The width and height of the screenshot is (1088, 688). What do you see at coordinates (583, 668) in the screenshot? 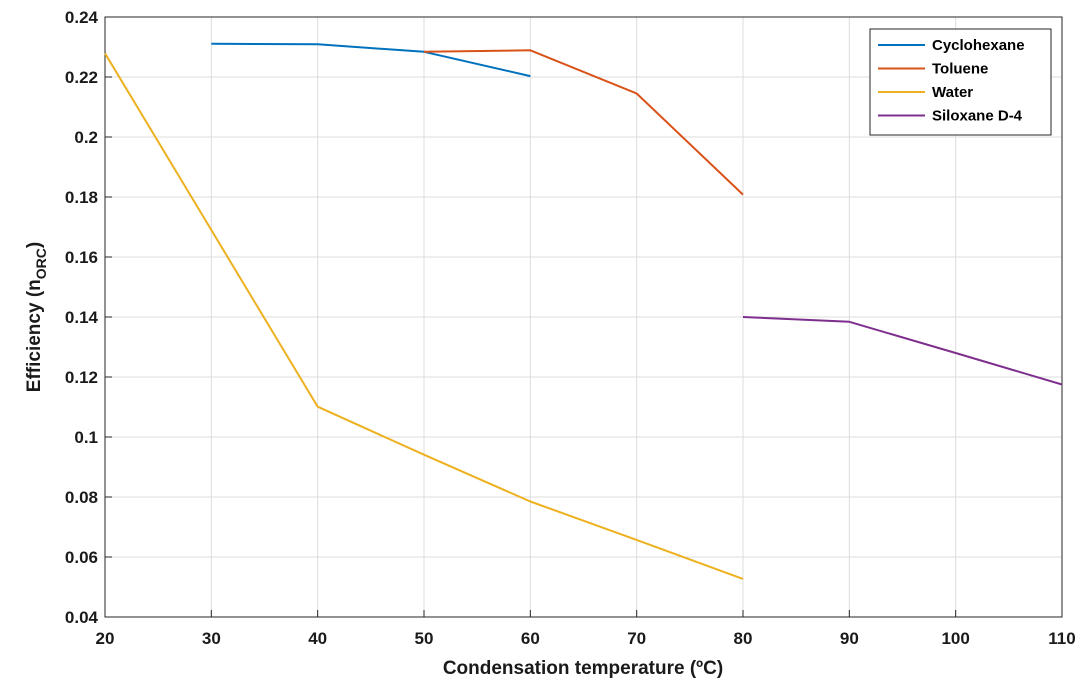
I see `x-axis-label: Condensation temperature (ºC)` at bounding box center [583, 668].